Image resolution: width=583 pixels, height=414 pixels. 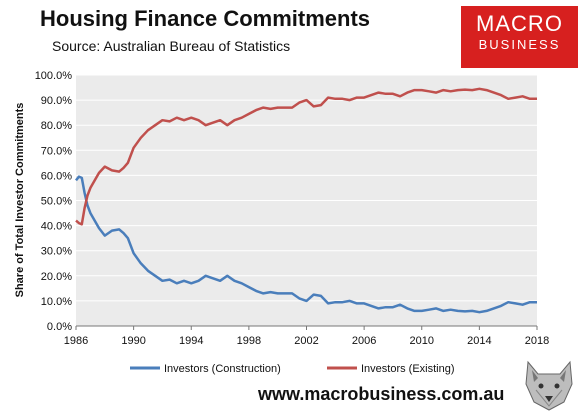 I want to click on y-tick-label: 30.0%, so click(x=56, y=252).